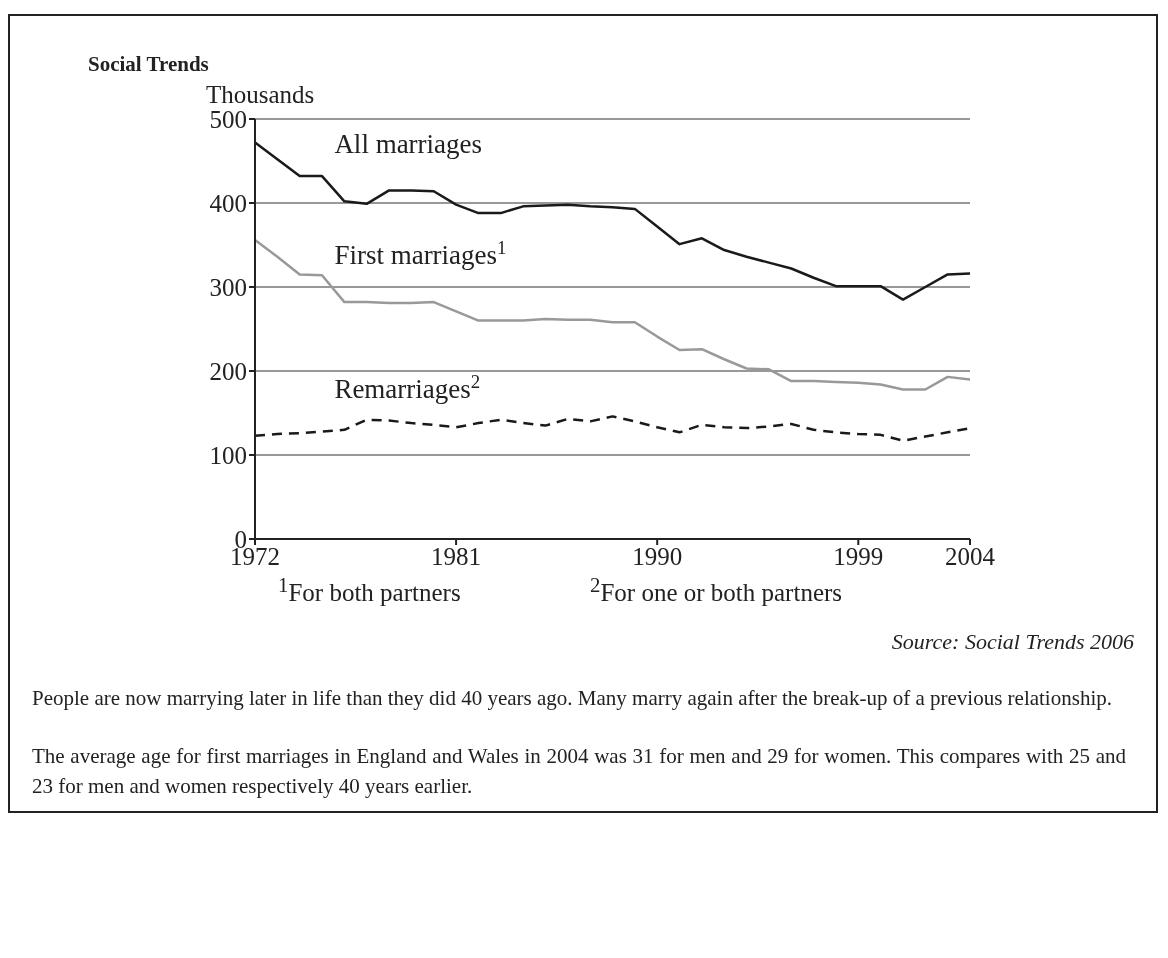 The image size is (1168, 958). Describe the element at coordinates (407, 387) in the screenshot. I see `series-label: Remarriages$^{2}$` at that location.